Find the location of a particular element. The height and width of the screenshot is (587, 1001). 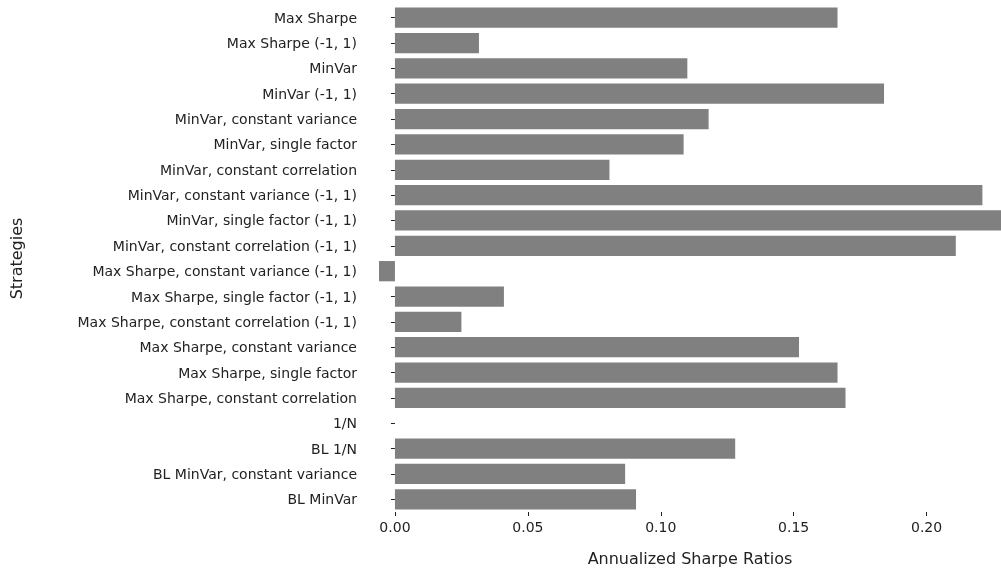

y-tick-label: 1/N is located at coordinates (344, 423).